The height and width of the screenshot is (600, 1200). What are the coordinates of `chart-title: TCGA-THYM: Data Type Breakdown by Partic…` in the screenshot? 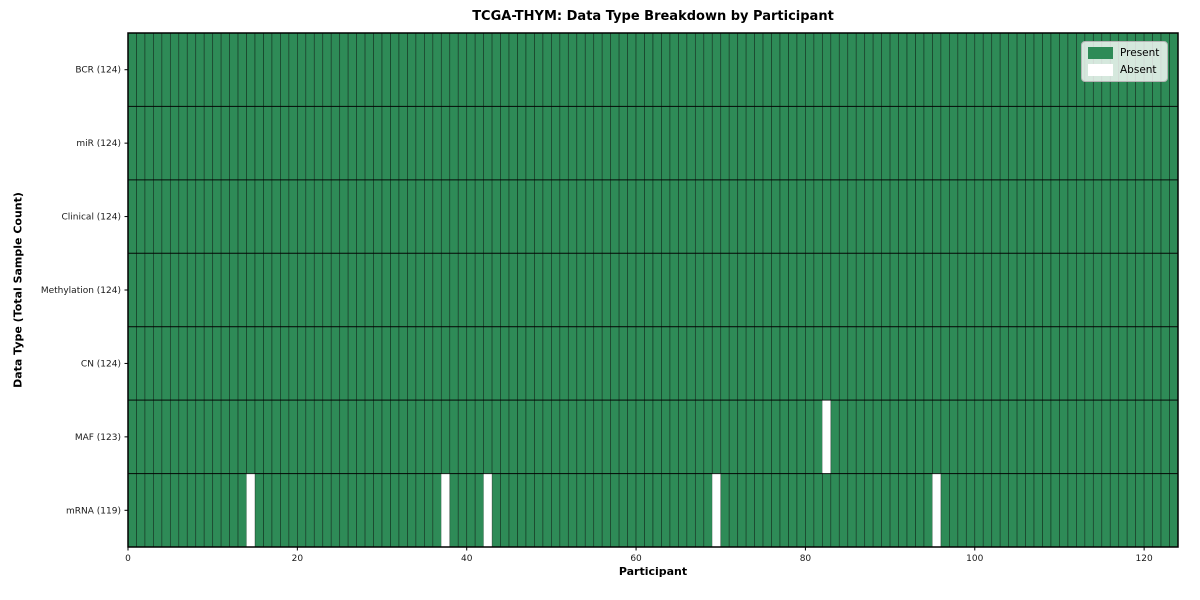 It's located at (653, 16).